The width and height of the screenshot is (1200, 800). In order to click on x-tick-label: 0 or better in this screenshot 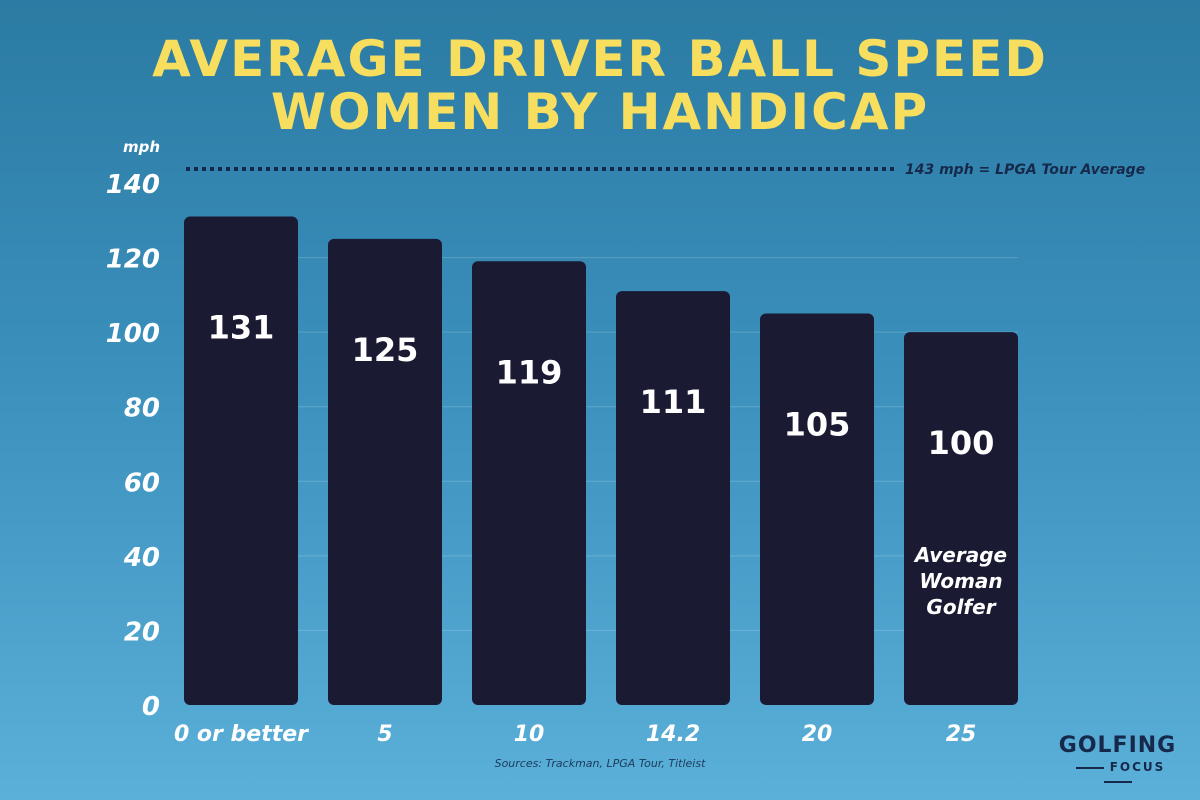, I will do `click(241, 734)`.